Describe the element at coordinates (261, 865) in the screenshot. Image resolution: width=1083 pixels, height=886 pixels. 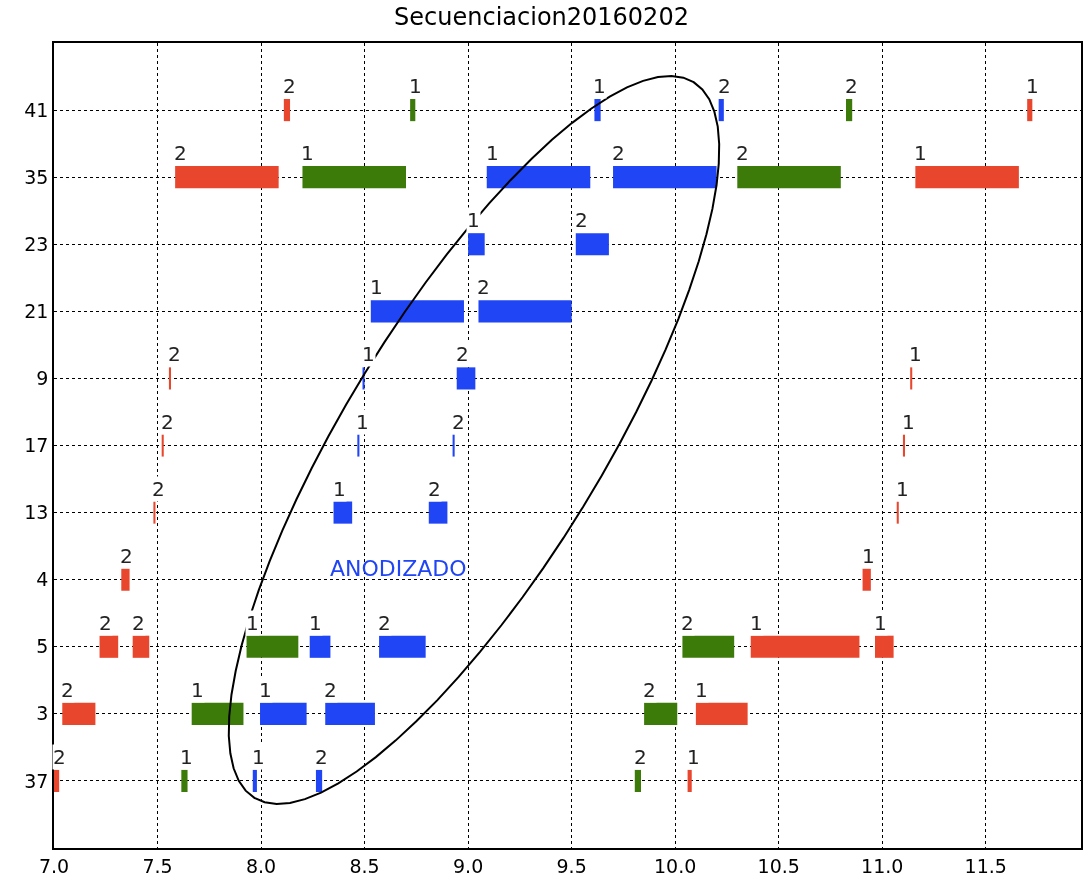
I see `x-tick-label: 8.0` at that location.